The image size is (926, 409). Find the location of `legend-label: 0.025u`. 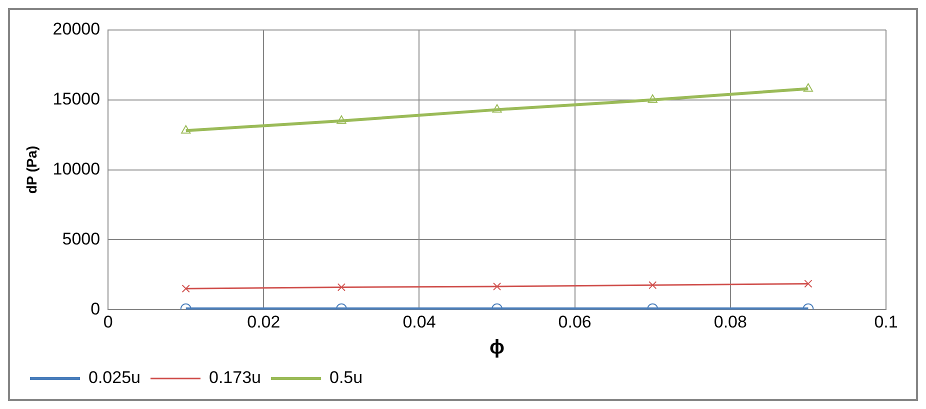

legend-label: 0.025u is located at coordinates (114, 378).